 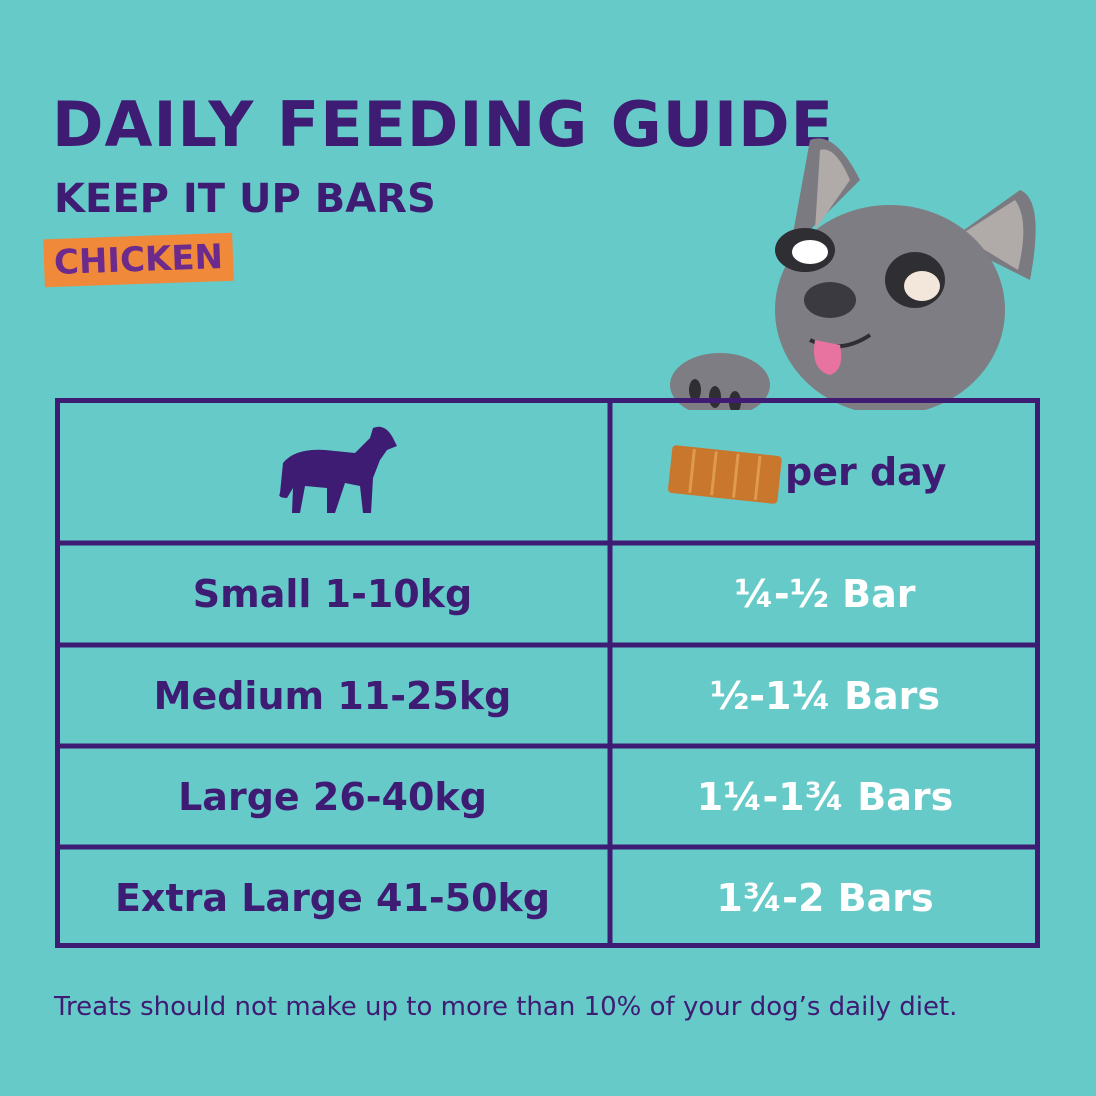 What do you see at coordinates (332, 897) in the screenshot?
I see `dog-size: Extra Large 41-50kg` at bounding box center [332, 897].